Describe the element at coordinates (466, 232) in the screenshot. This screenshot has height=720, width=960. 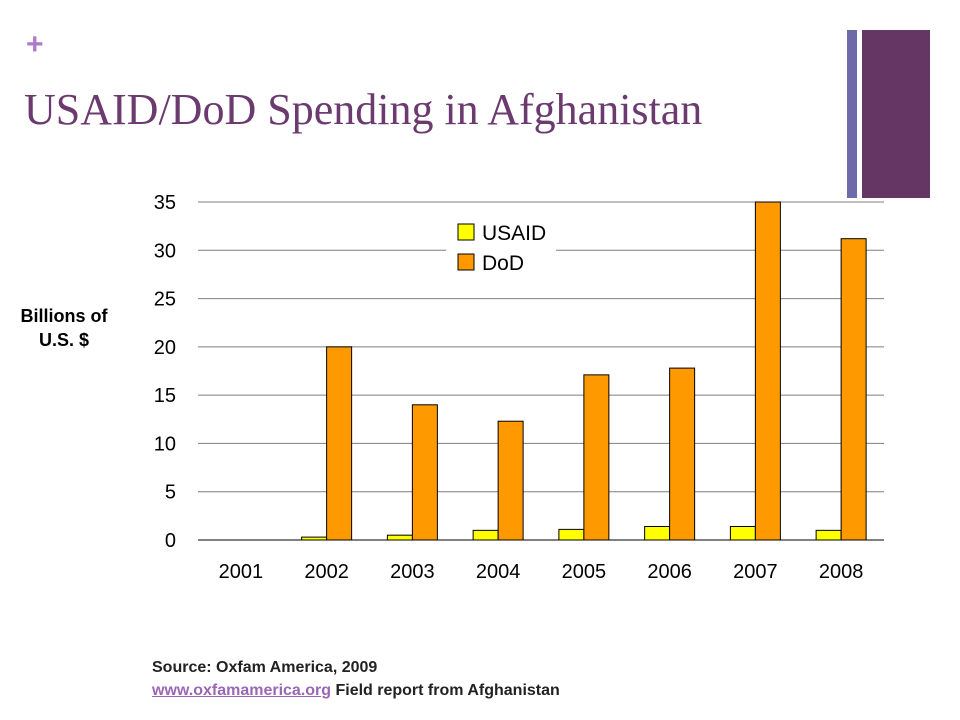
I see `legend-swatch-usaid` at that location.